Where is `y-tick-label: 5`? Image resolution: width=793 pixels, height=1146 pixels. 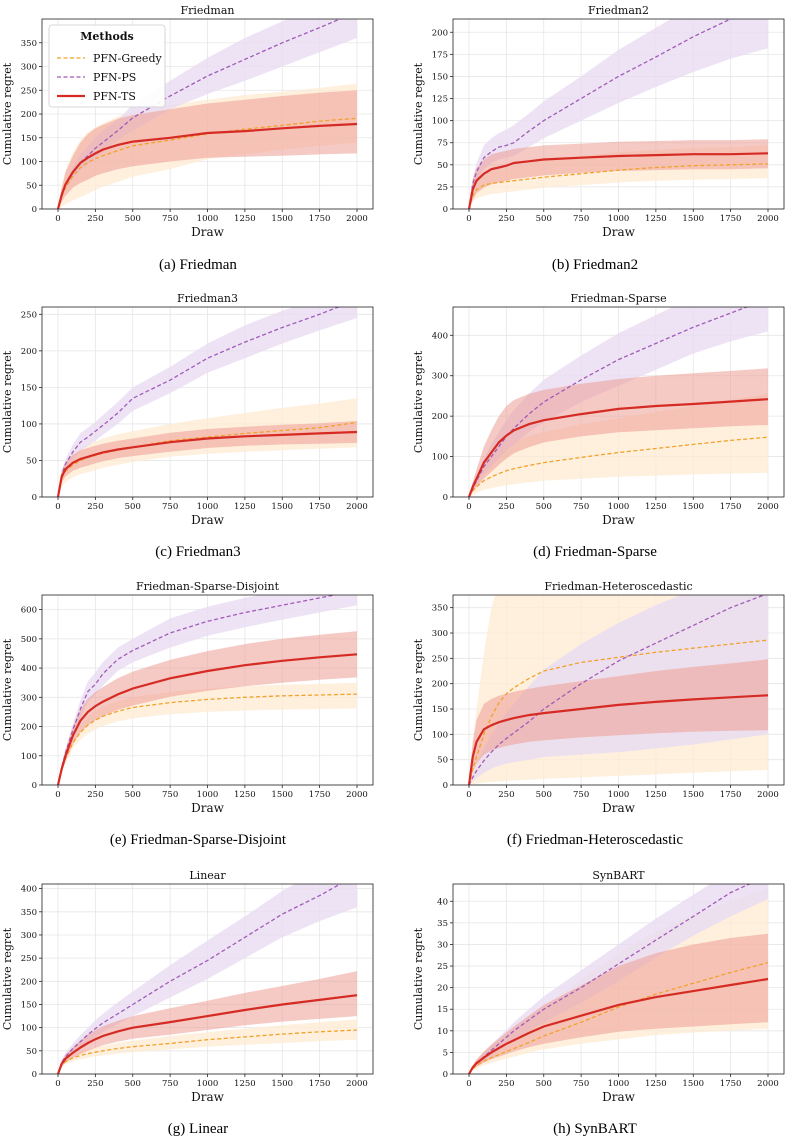
y-tick-label: 5 is located at coordinates (445, 1053).